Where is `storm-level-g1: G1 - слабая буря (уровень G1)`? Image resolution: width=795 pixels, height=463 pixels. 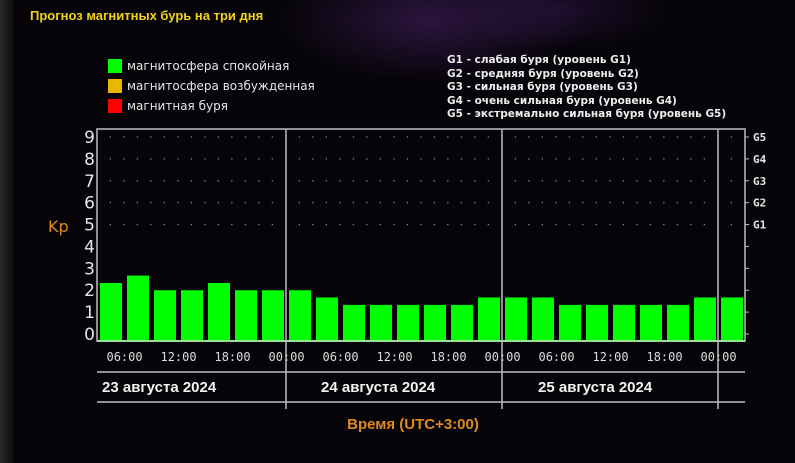
storm-level-g1: G1 - слабая буря (уровень G1) is located at coordinates (539, 60).